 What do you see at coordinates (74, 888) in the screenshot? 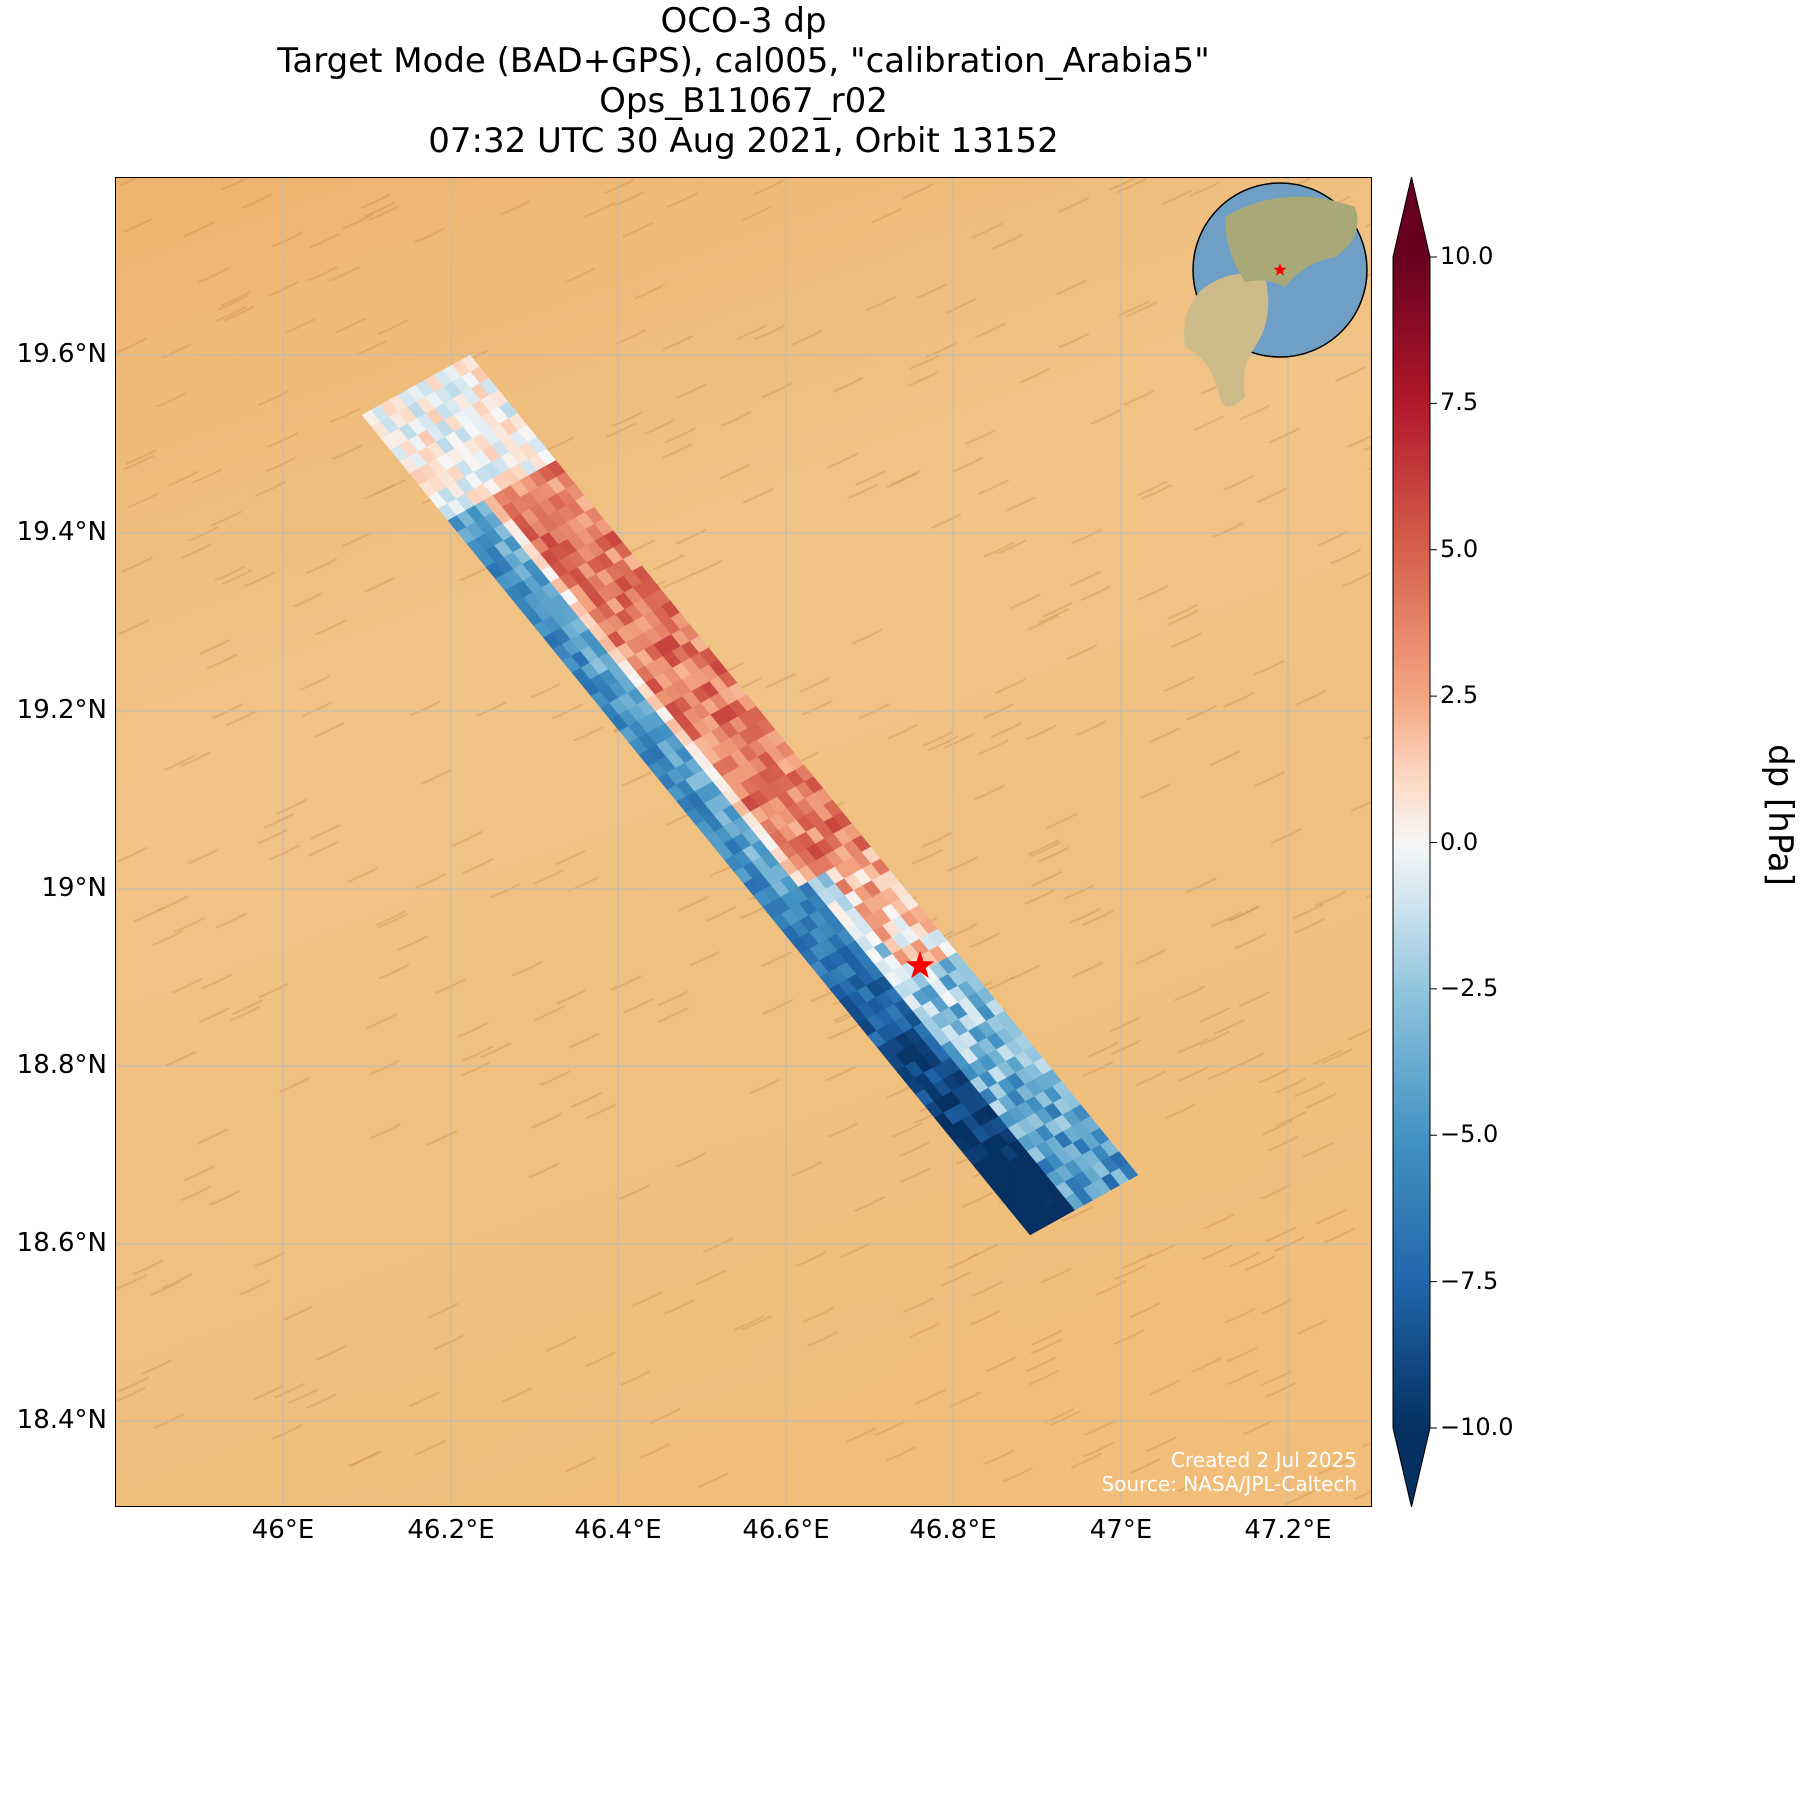
I see `lat-tick-label: 19°N` at bounding box center [74, 888].